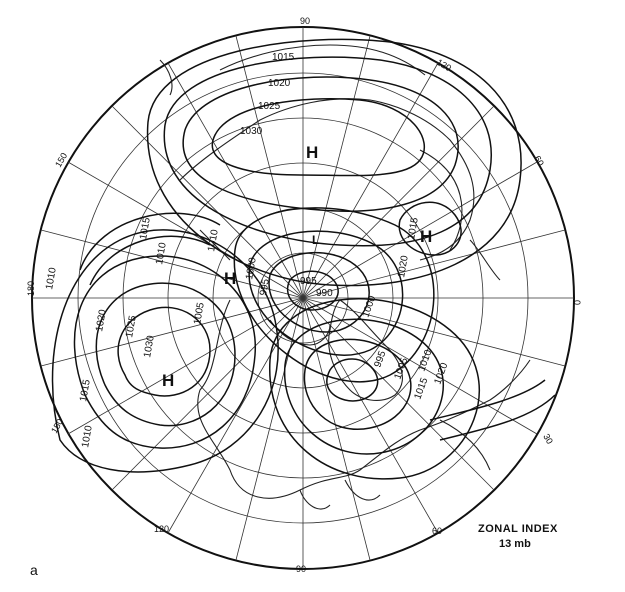 Image resolution: width=625 pixels, height=592 pixels. Describe the element at coordinates (161, 529) in the screenshot. I see `longitude-label: 120` at that location.